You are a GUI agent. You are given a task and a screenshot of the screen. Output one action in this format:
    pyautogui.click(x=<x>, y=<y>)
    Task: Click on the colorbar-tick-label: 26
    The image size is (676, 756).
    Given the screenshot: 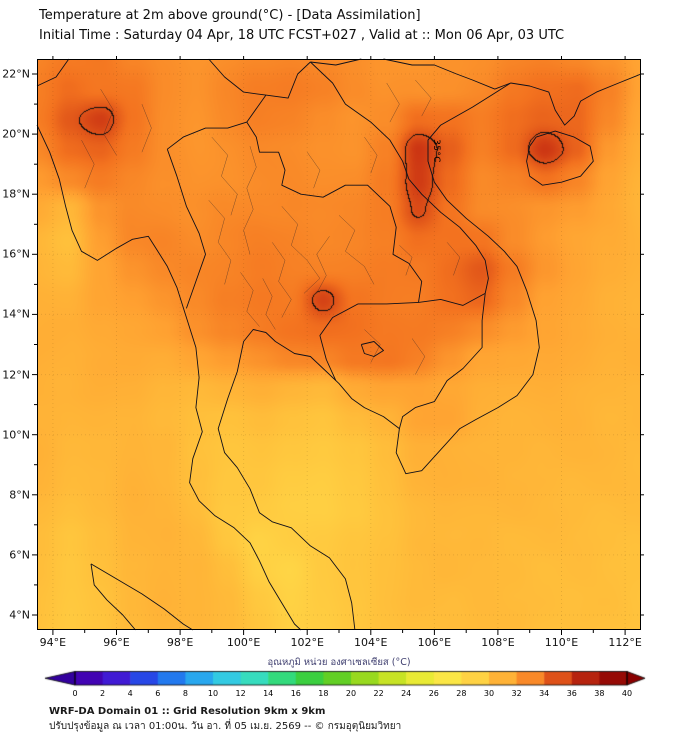 What is the action you would take?
    pyautogui.click(x=433, y=693)
    